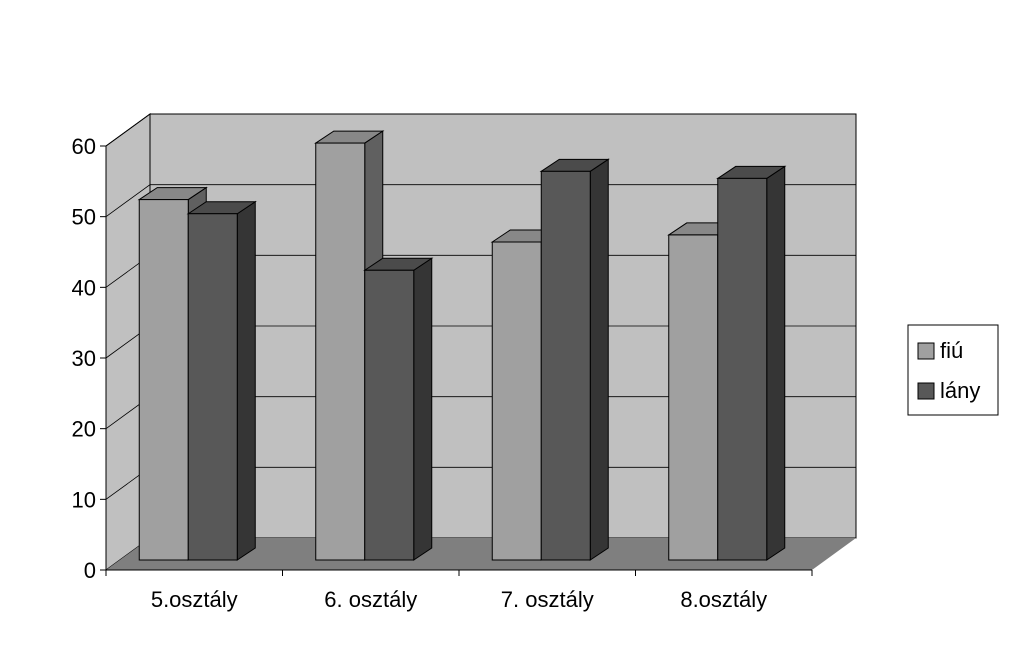  I want to click on y-tick-label: 30, so click(84, 358).